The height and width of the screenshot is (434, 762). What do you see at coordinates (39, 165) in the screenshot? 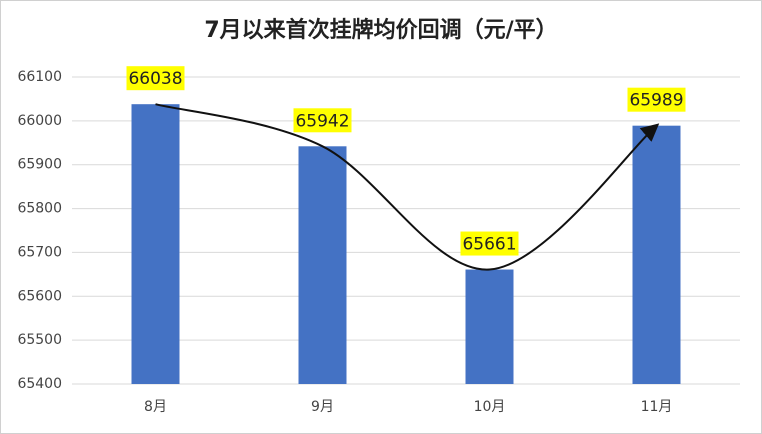
I see `y-tick-label: 65900` at bounding box center [39, 165].